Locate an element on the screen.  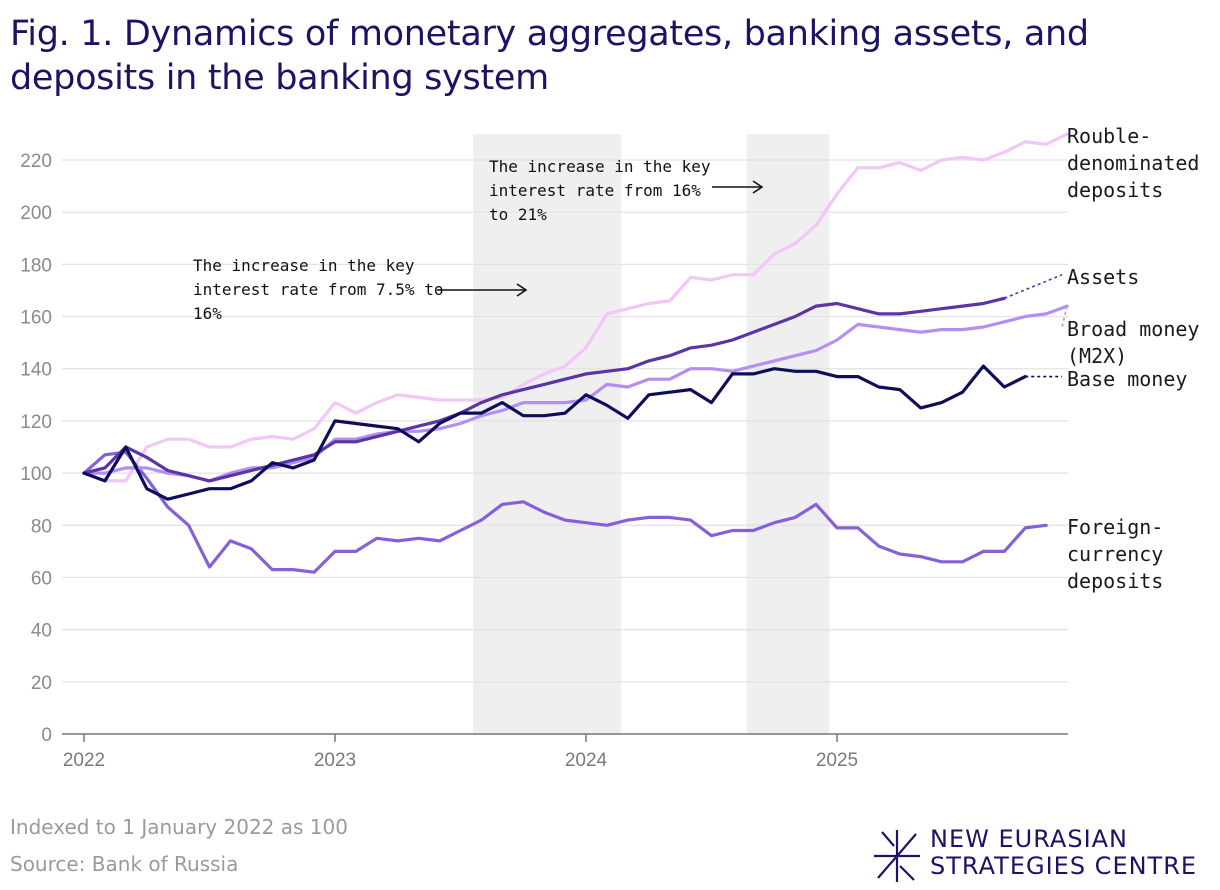
series-label-line: Base money is located at coordinates (1127, 379).